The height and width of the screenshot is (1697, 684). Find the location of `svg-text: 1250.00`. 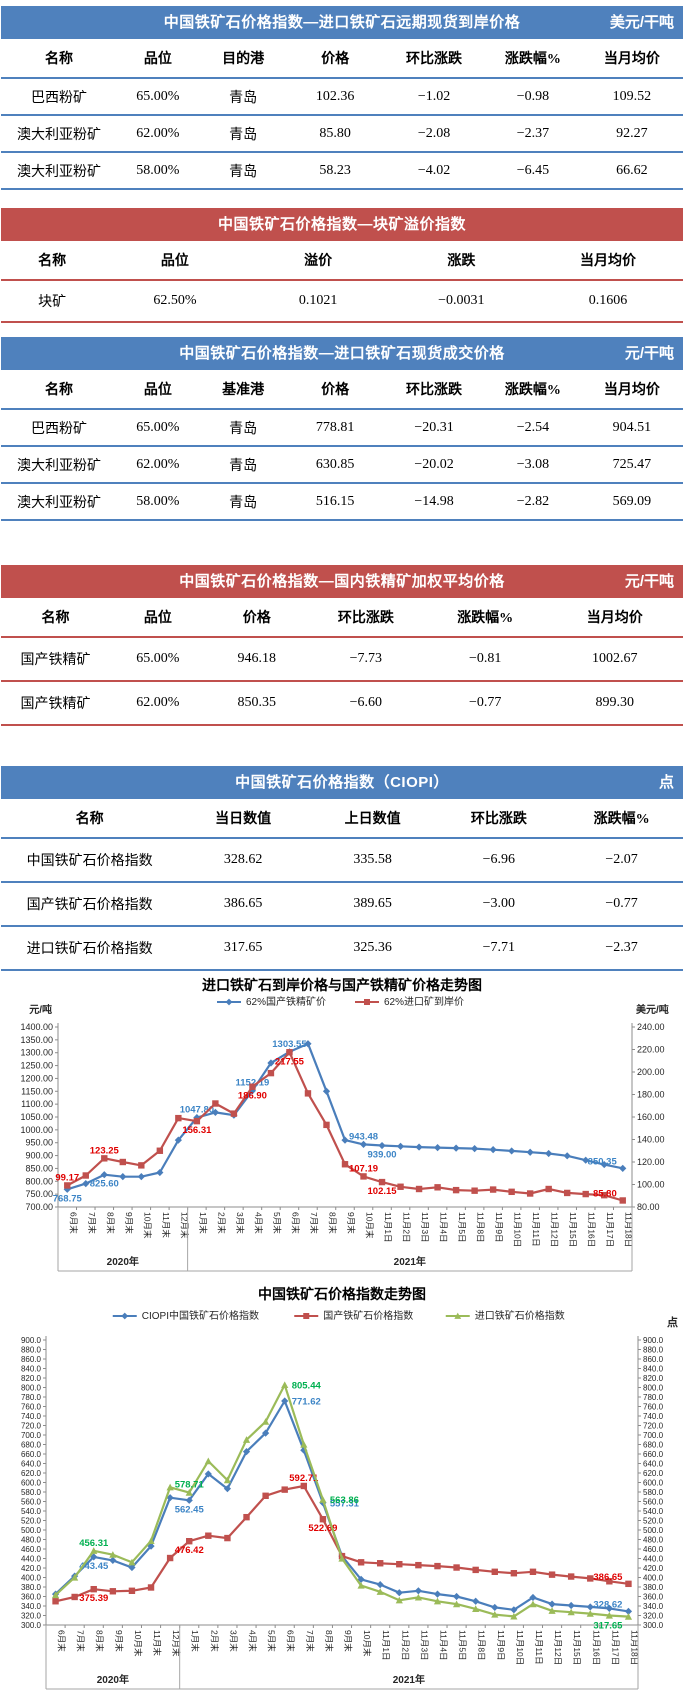

svg-text: 1250.00 is located at coordinates (36, 1066).